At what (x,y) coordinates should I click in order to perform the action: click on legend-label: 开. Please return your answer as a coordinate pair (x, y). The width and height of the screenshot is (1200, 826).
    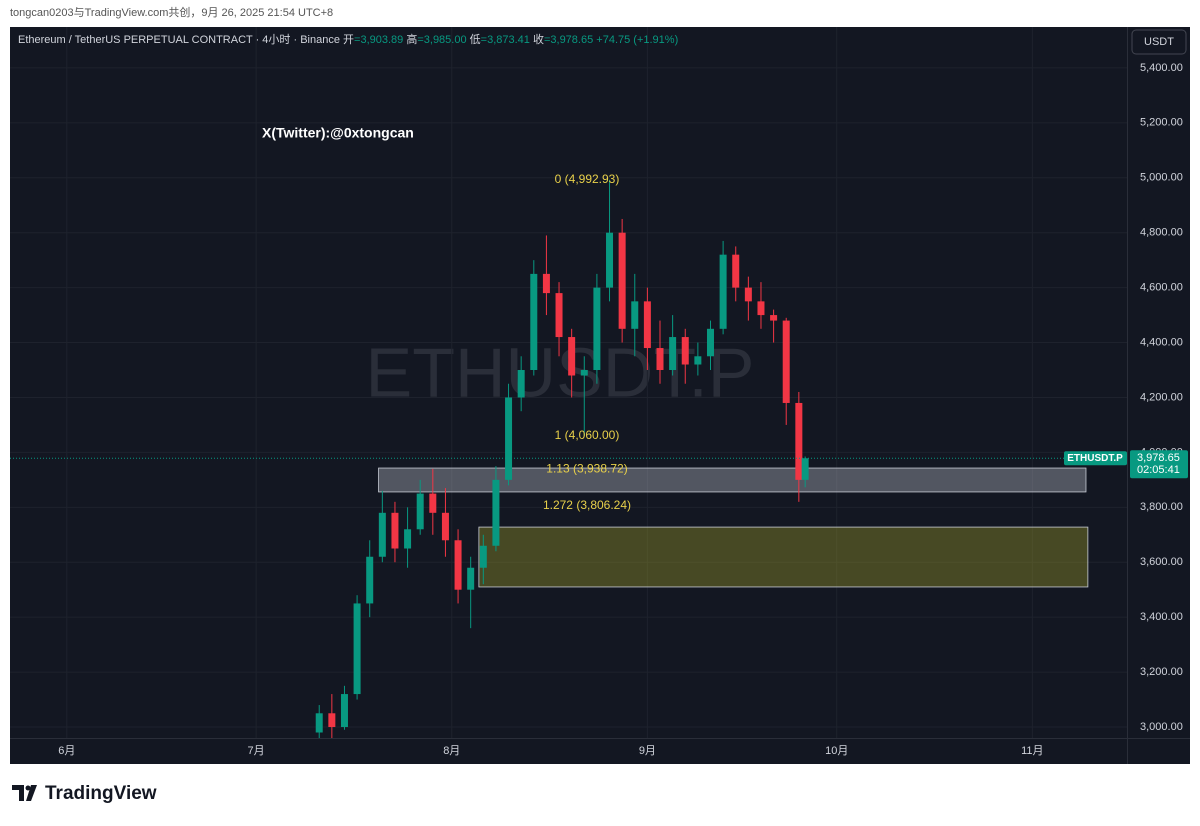
    Looking at the image, I should click on (348, 40).